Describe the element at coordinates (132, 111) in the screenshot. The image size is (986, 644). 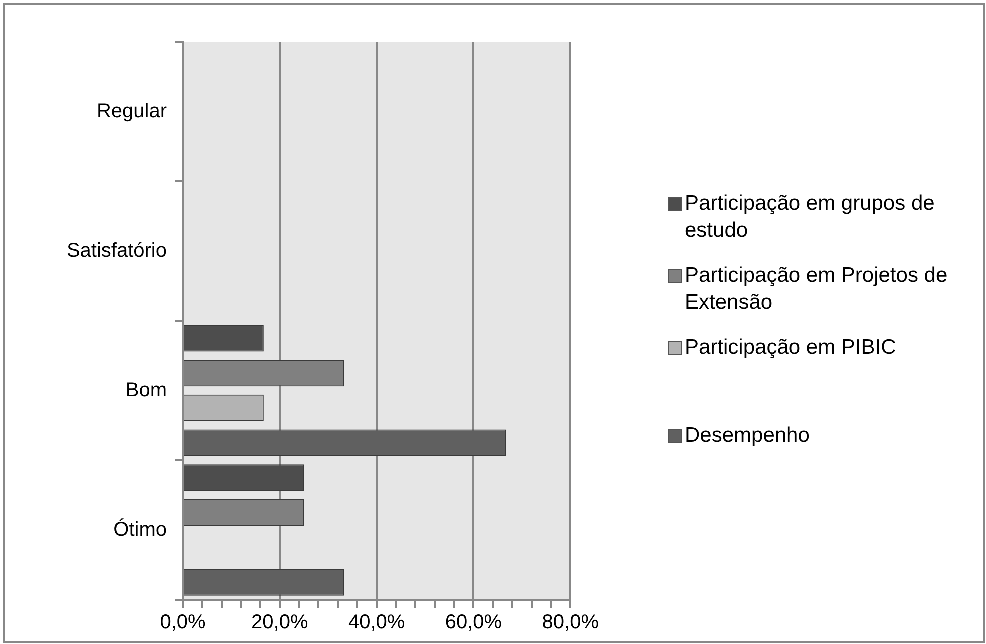
I see `y-tick-label: Regular` at that location.